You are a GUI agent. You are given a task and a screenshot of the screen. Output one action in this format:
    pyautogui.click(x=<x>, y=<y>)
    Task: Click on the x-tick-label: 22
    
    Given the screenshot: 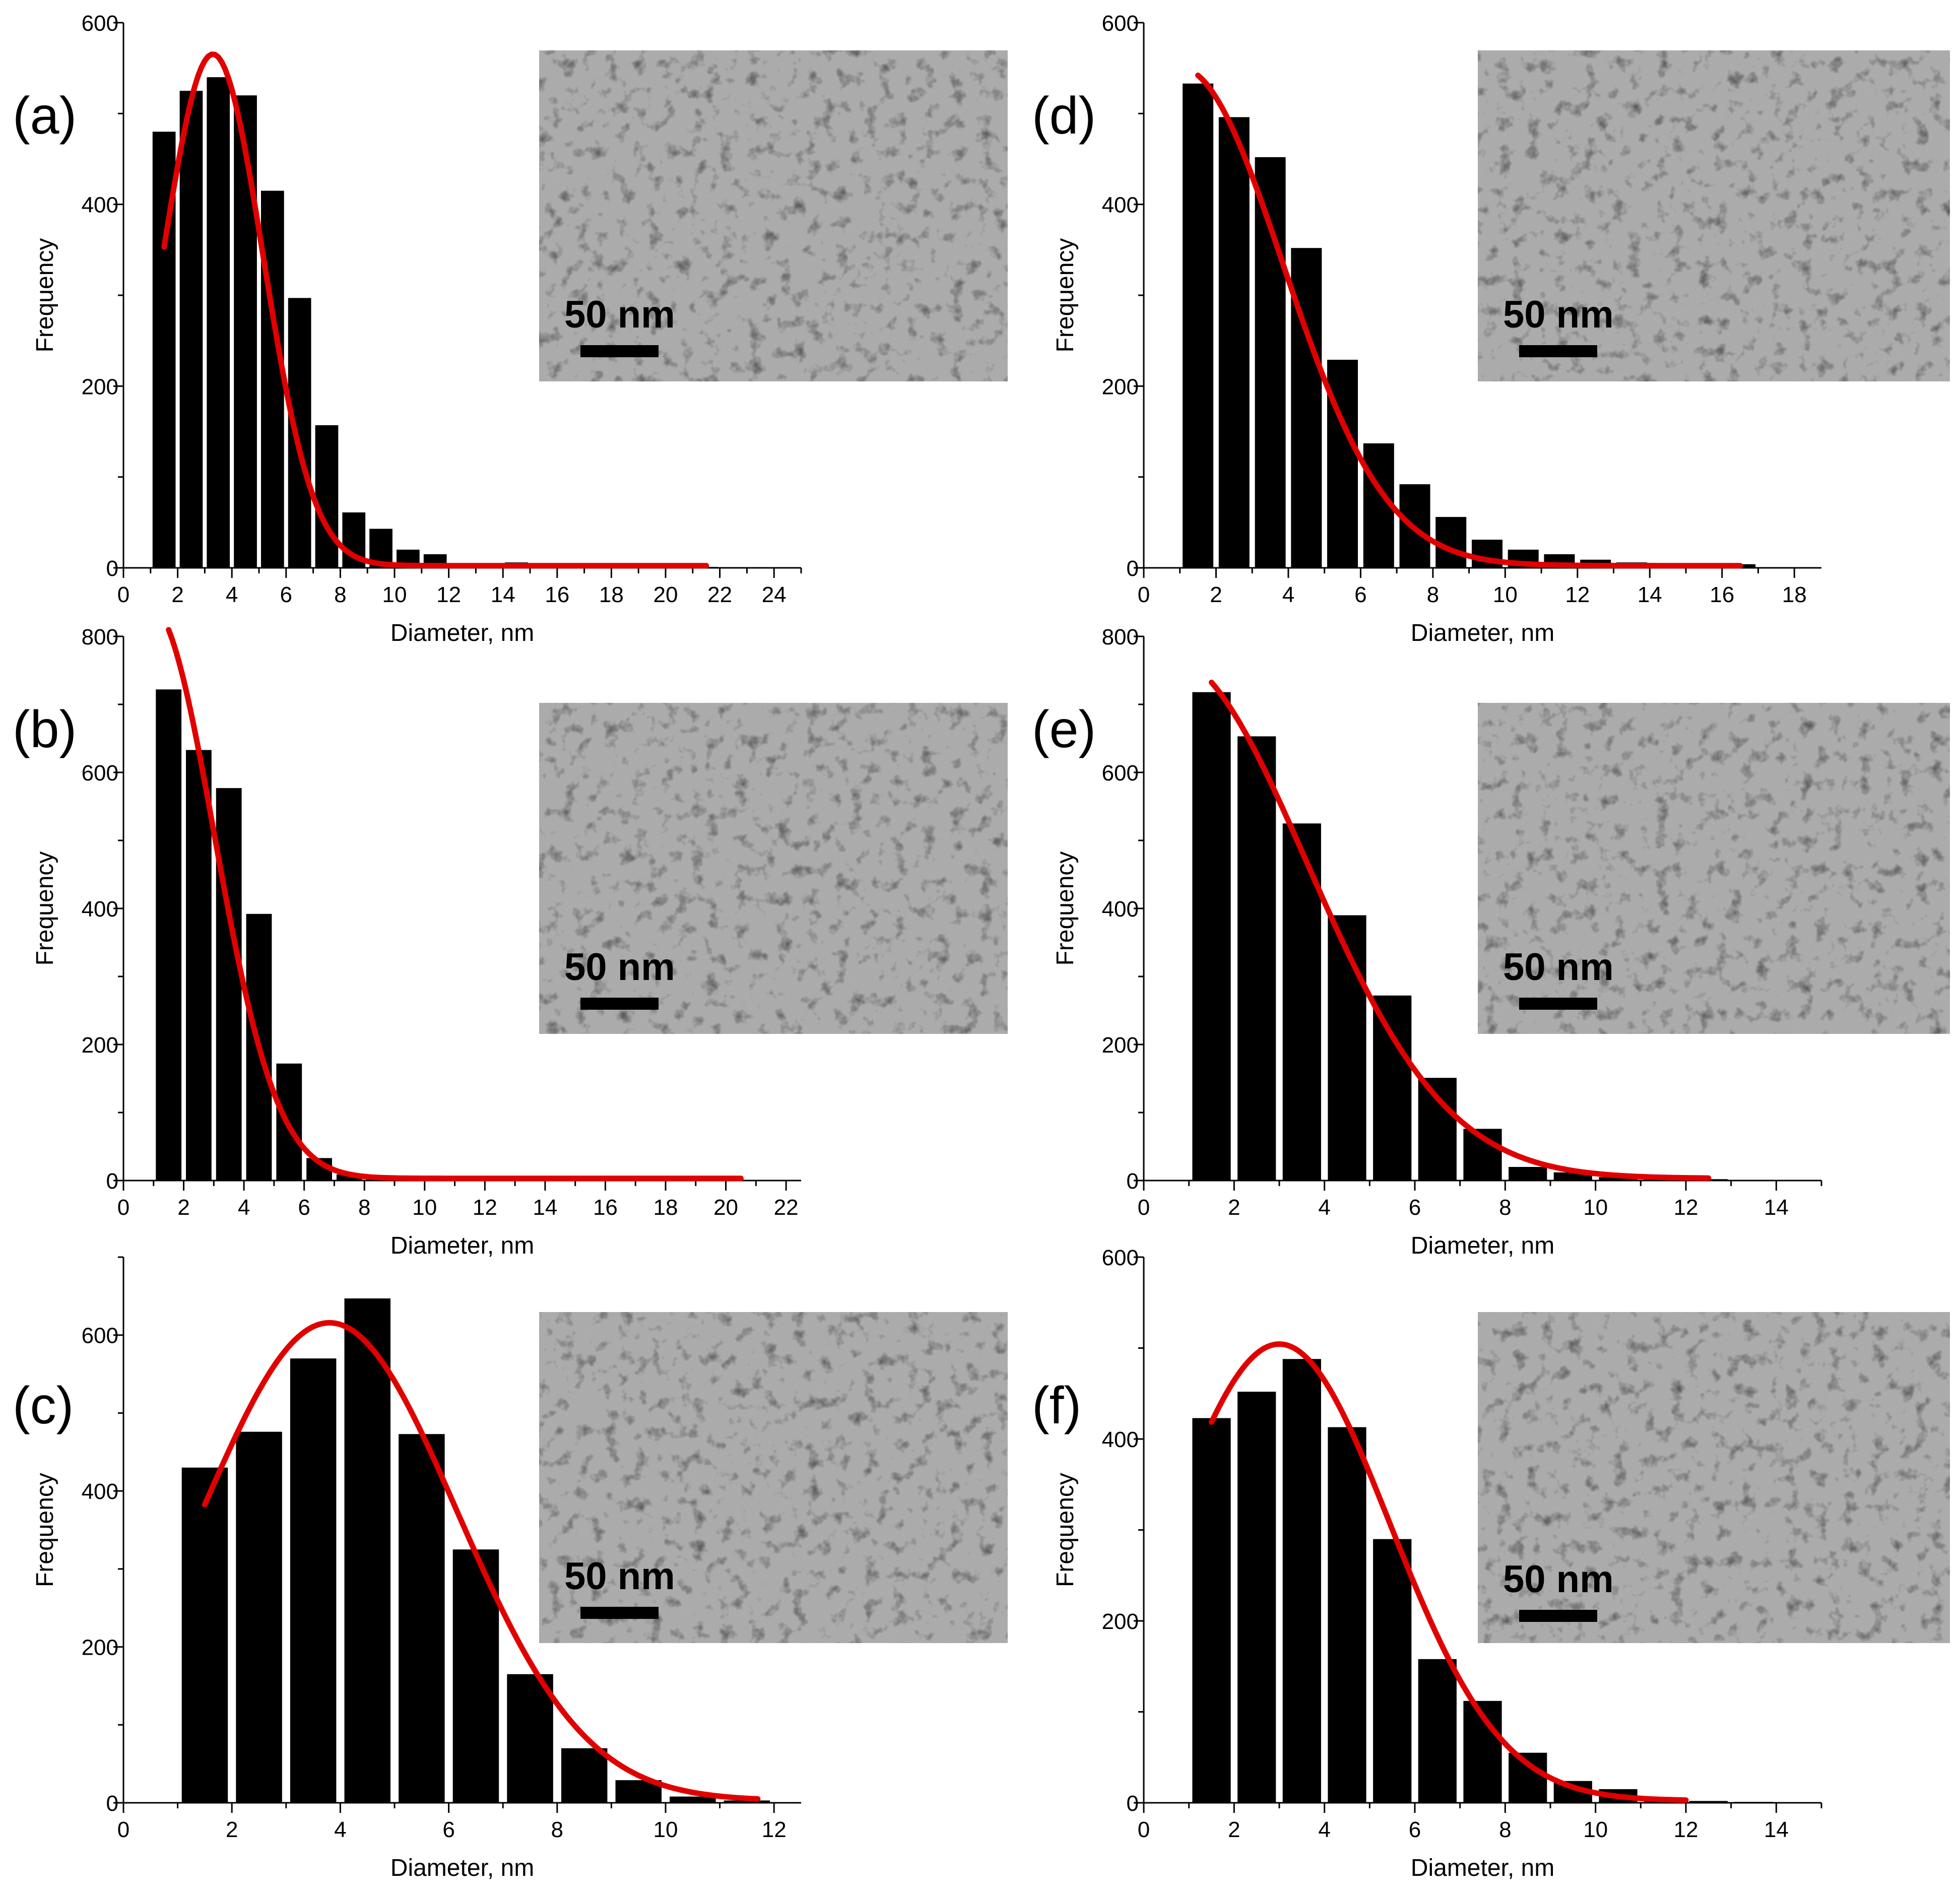 What is the action you would take?
    pyautogui.click(x=719, y=594)
    